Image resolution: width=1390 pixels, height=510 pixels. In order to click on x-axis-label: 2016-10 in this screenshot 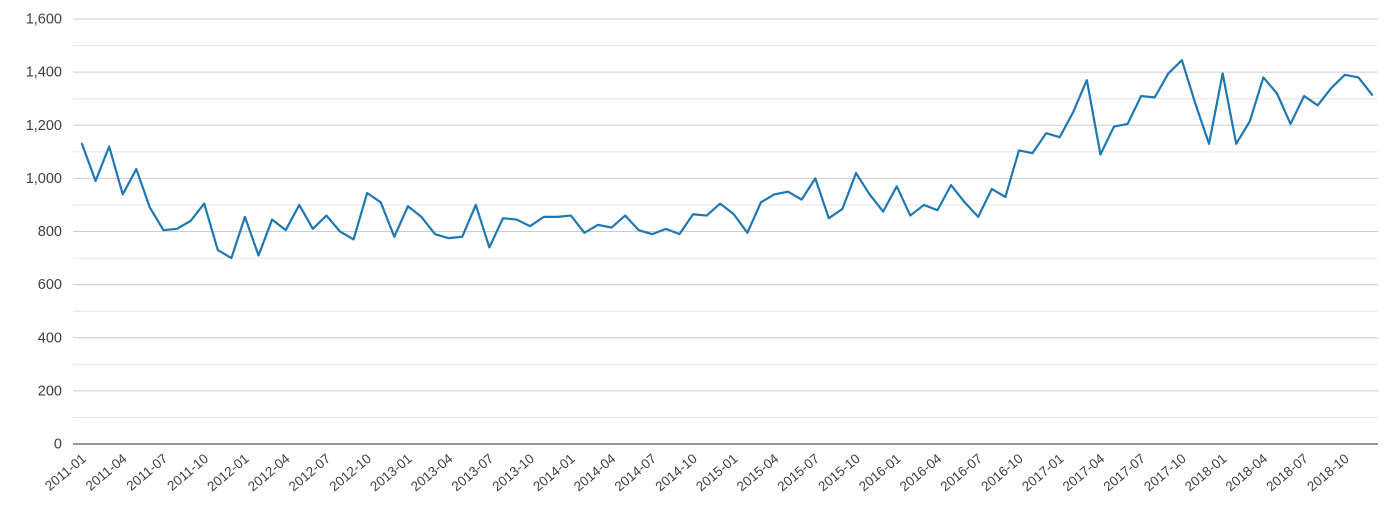, I will do `click(1002, 472)`.